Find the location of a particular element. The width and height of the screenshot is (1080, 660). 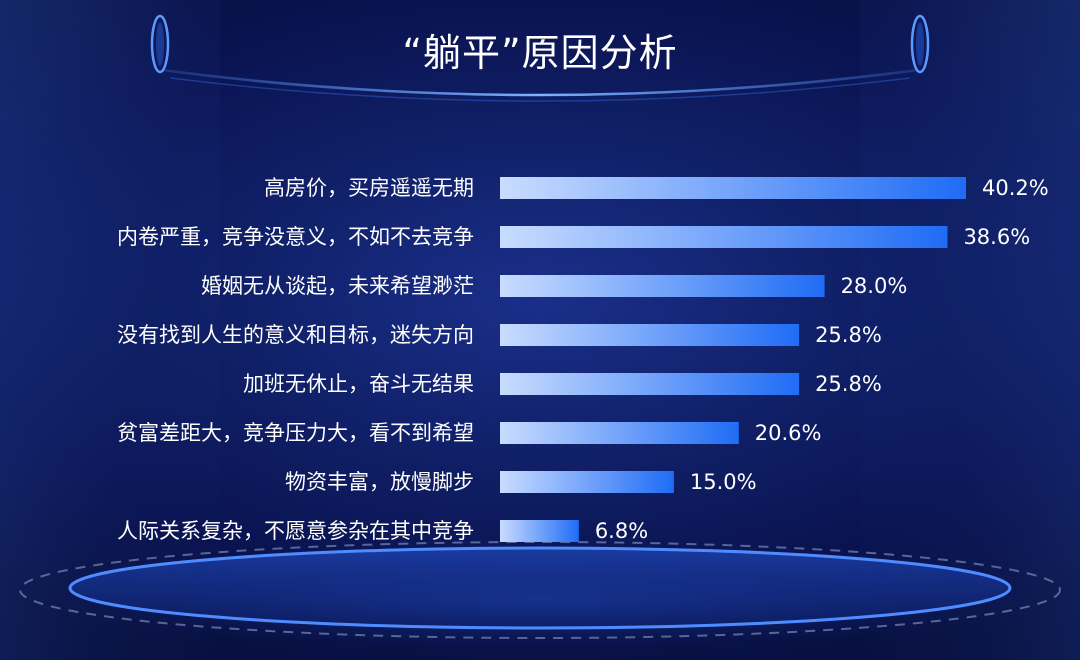

platform-disc is located at coordinates (540, 588).